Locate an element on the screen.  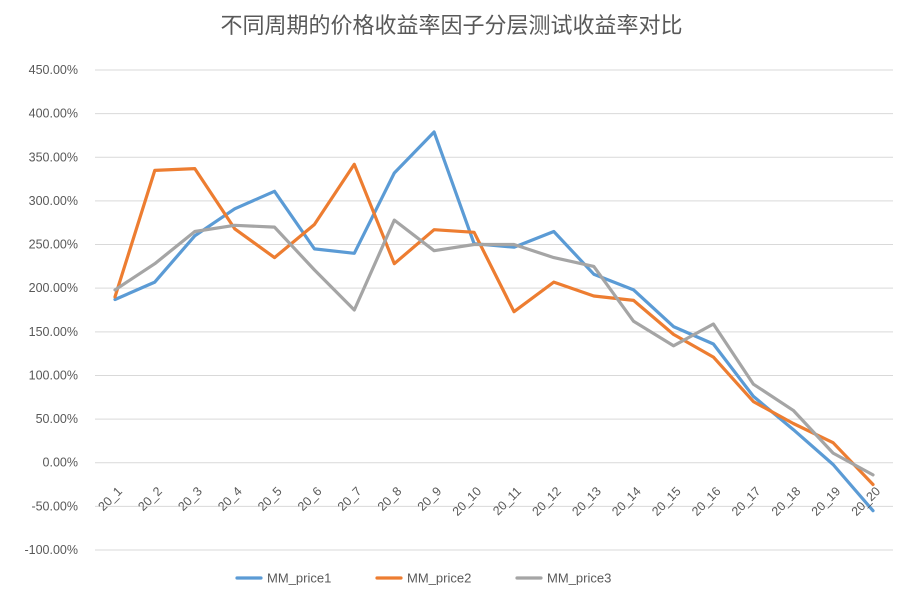
y-tick-label: 350.00% is located at coordinates (53, 157).